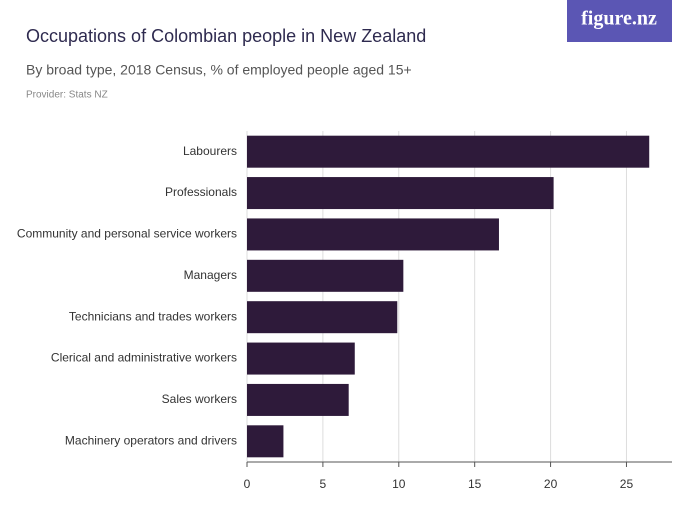 The height and width of the screenshot is (525, 700). I want to click on logo-box, so click(619, 21).